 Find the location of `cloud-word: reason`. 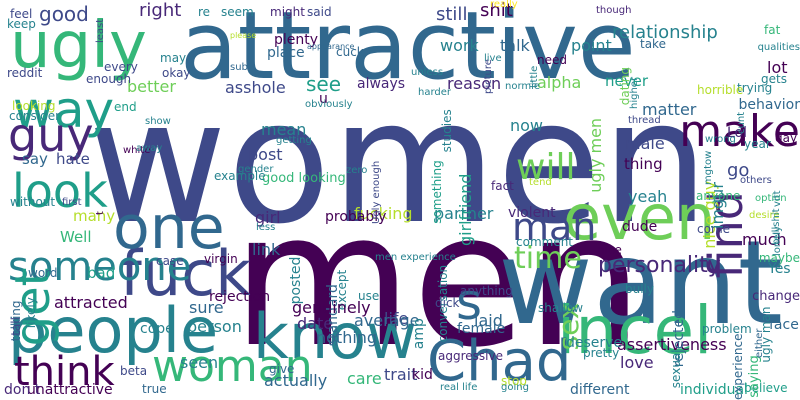

cloud-word: reason is located at coordinates (474, 83).